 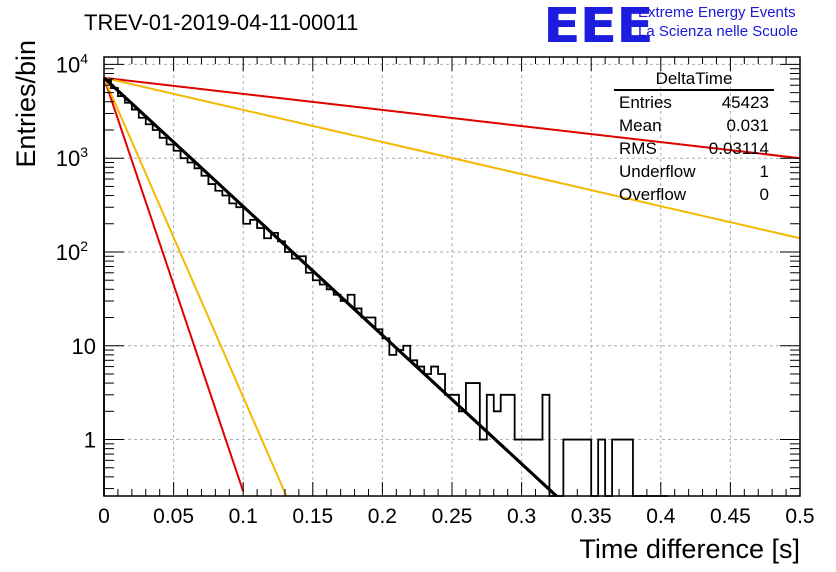 I want to click on x-tick-label: 0.45, so click(x=730, y=516).